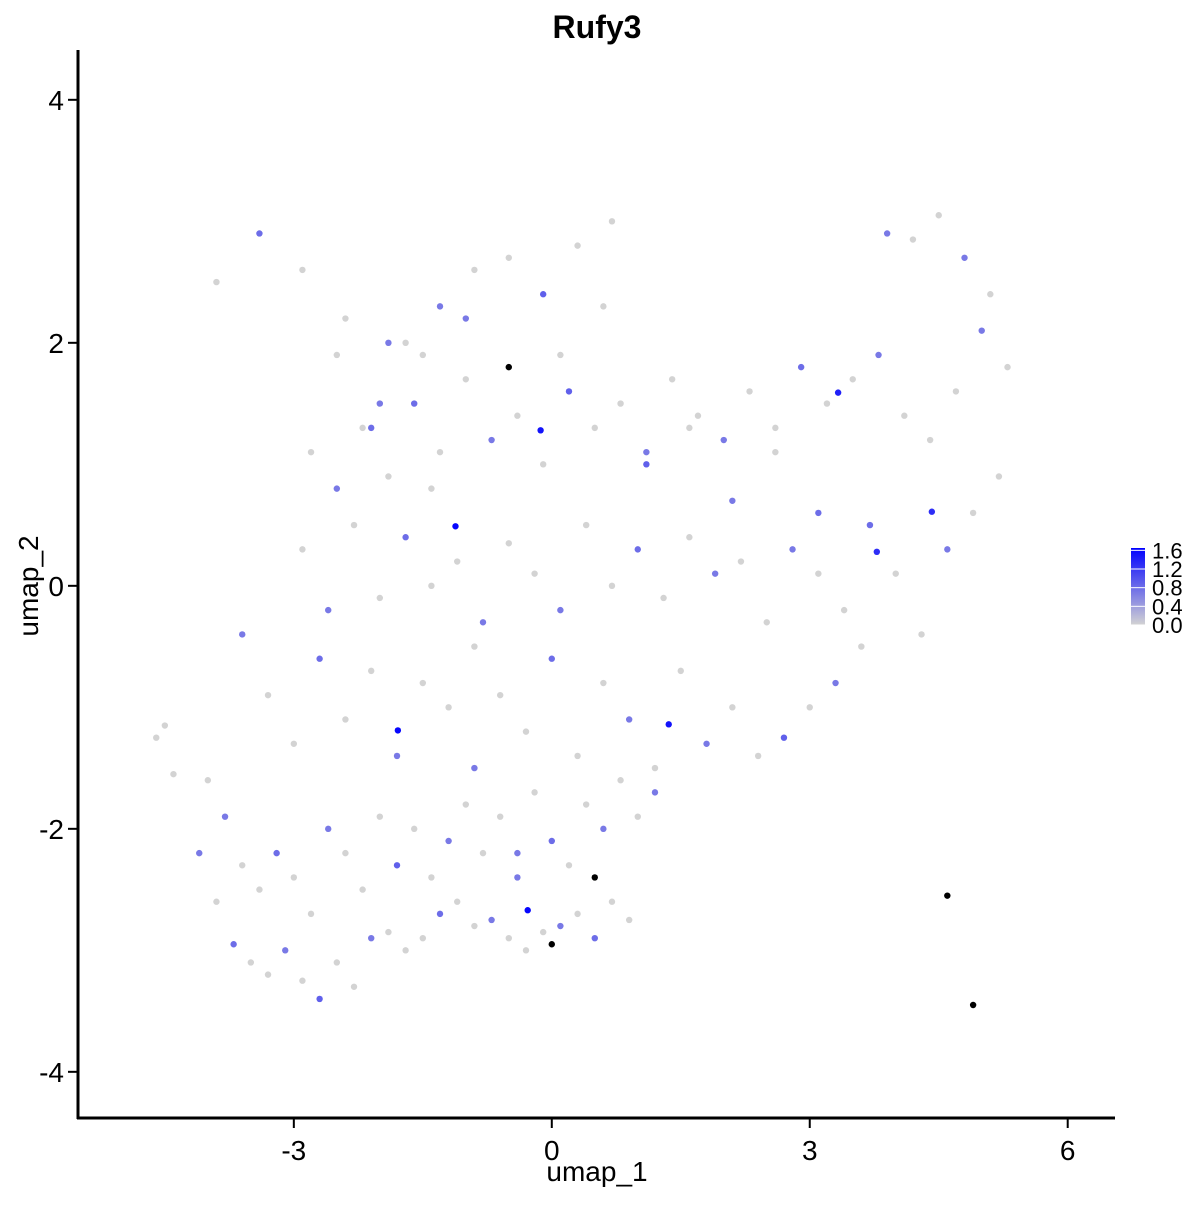  What do you see at coordinates (810, 1150) in the screenshot?
I see `x-tick-label: 3` at bounding box center [810, 1150].